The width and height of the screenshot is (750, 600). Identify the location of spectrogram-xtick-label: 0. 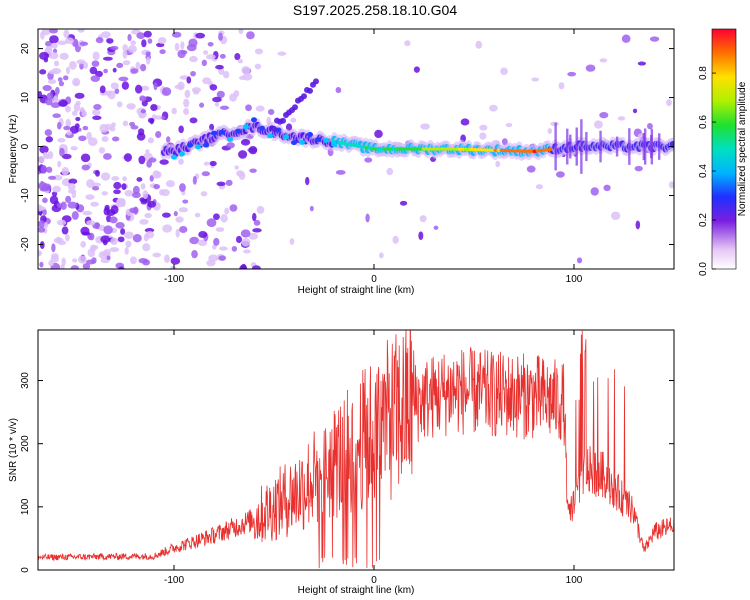
(374, 279).